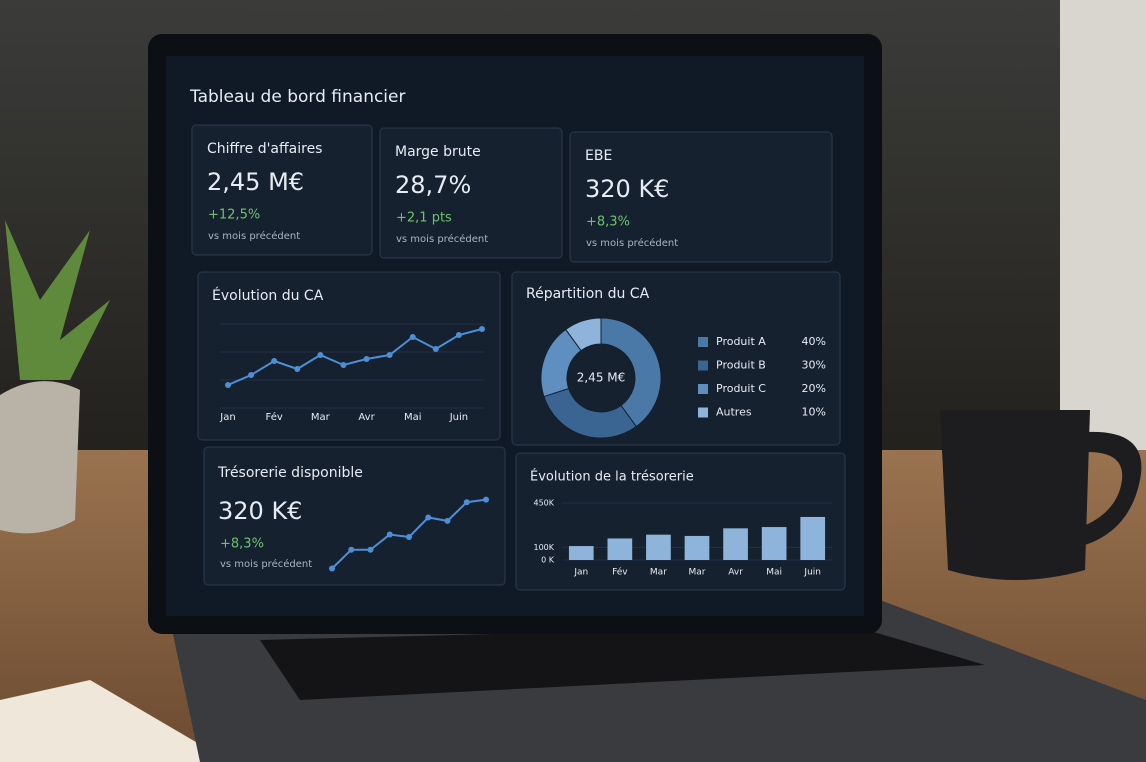 This screenshot has height=762, width=1146. Describe the element at coordinates (255, 182) in the screenshot. I see `kpi-value: 2,45 M€` at that location.